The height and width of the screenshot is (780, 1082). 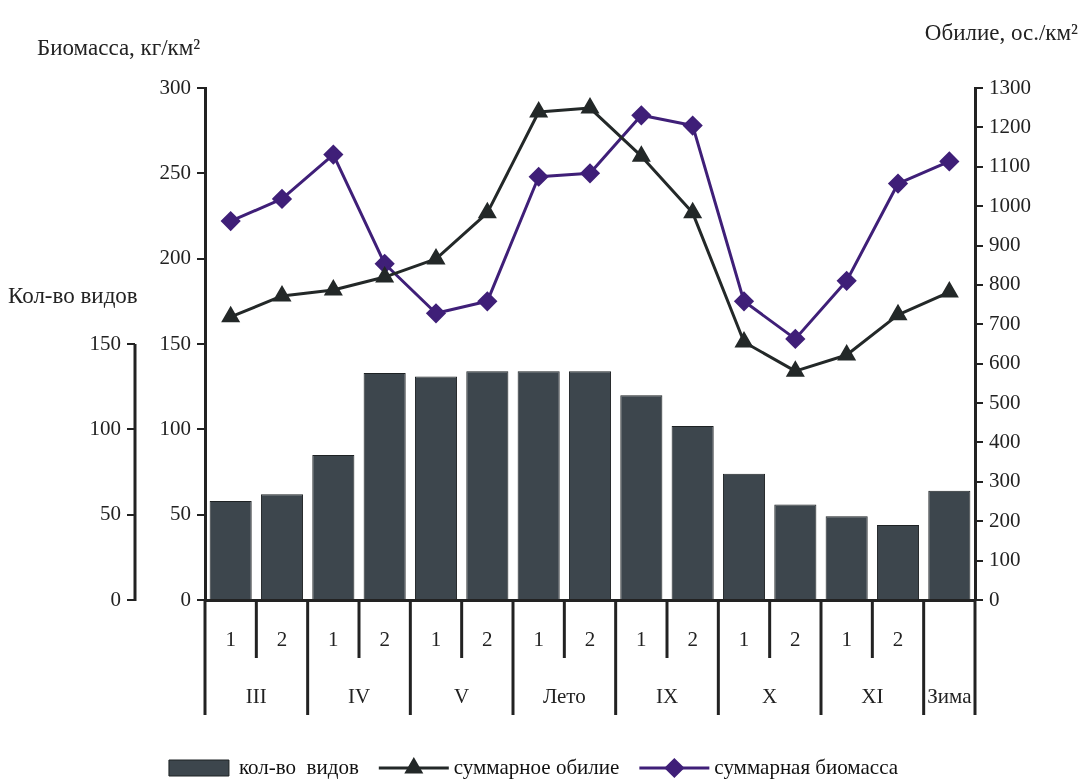 What do you see at coordinates (667, 695) in the screenshot?
I see `text: IX` at bounding box center [667, 695].